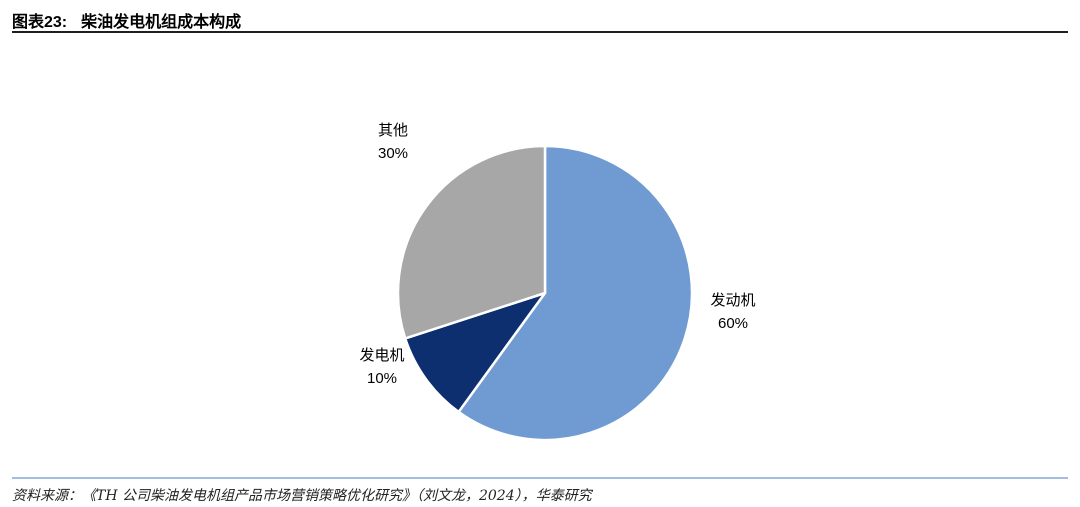 Image resolution: width=1080 pixels, height=507 pixels. What do you see at coordinates (733, 323) in the screenshot?
I see `slice-percent: 60%` at bounding box center [733, 323].